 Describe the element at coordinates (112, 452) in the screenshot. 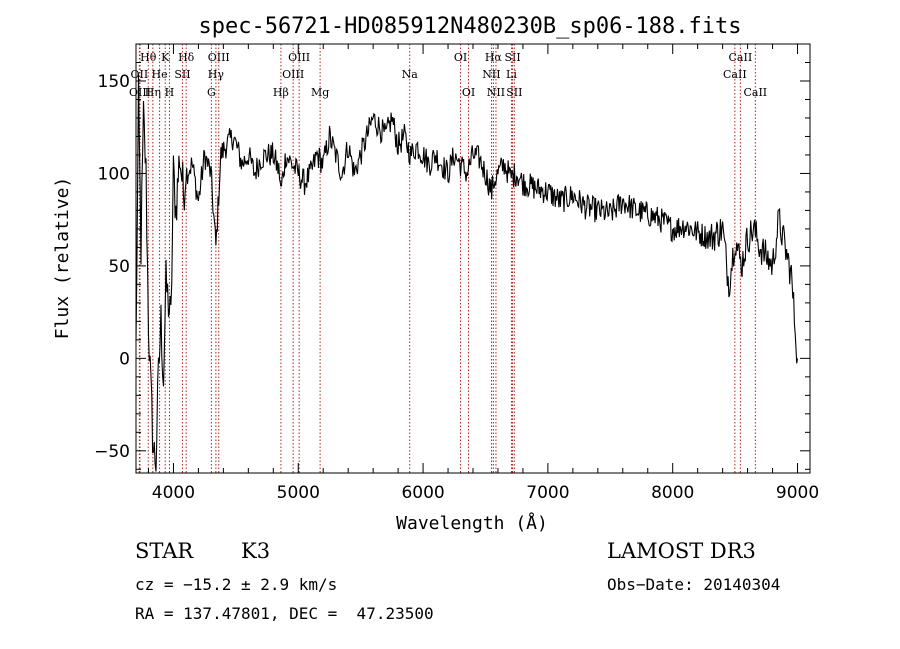

I see `y-tick-label--50: −50` at that location.